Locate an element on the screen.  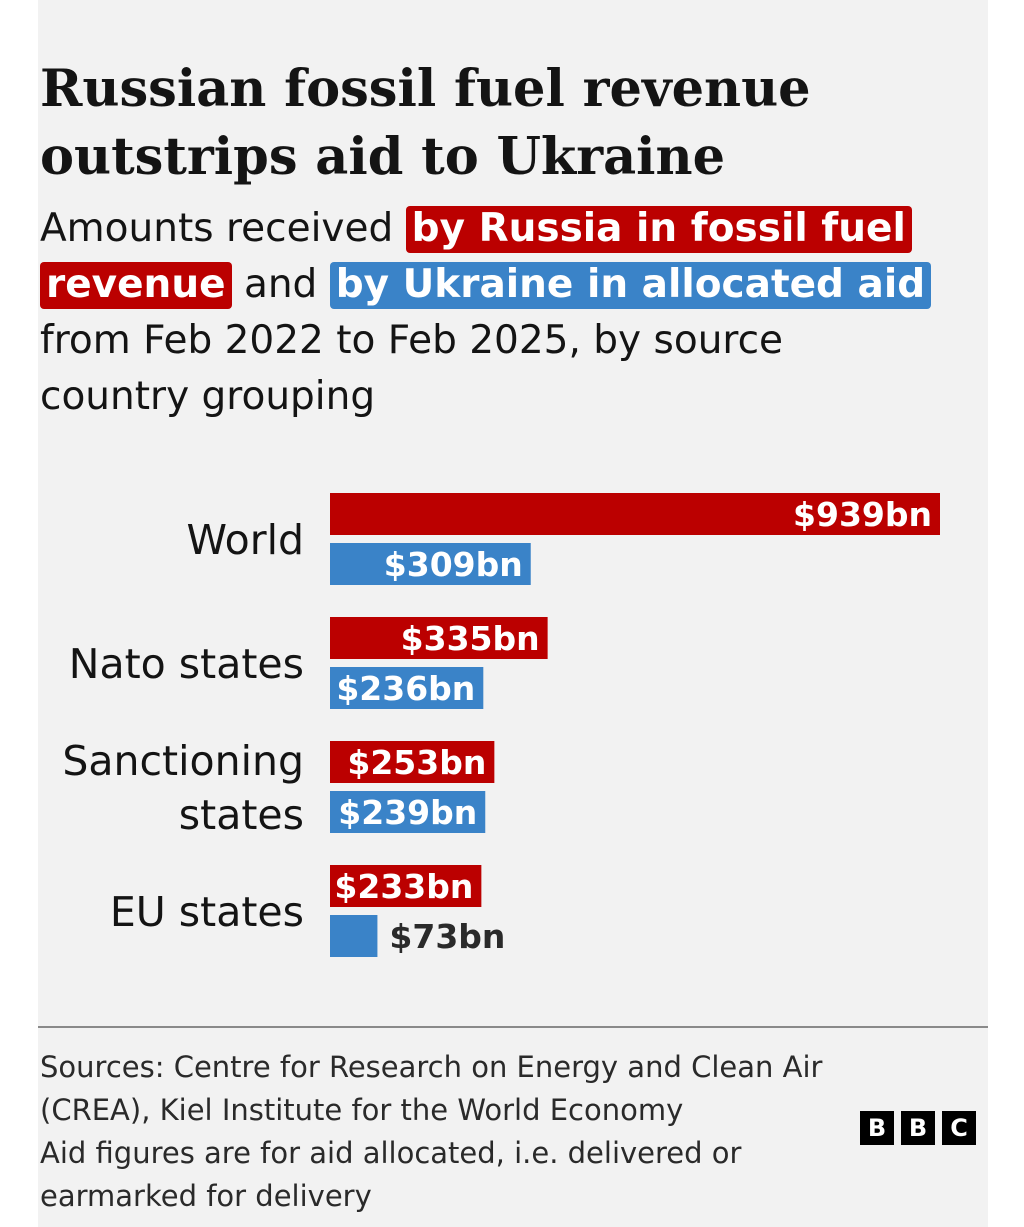
footer-divider is located at coordinates (513, 1027).